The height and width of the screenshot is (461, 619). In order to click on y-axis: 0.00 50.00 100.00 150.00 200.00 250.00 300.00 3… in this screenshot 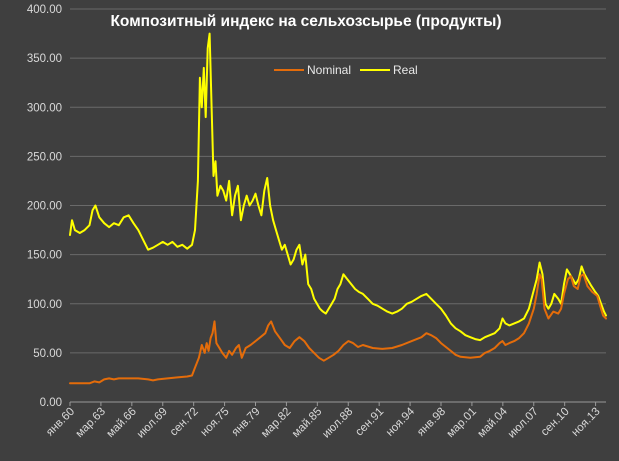, I will do `click(44, 206)`.